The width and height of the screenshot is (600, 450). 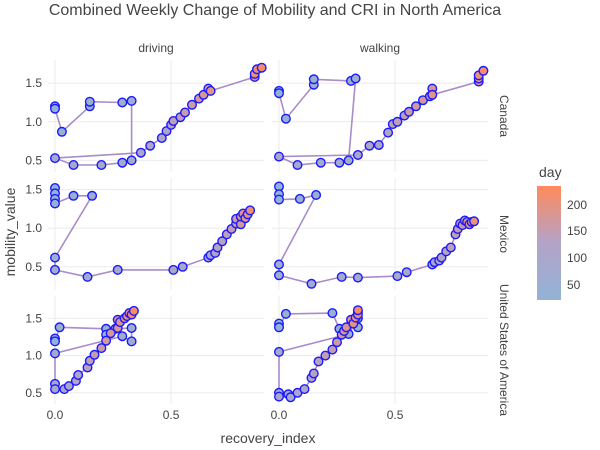 I want to click on legend-title: day, so click(x=550, y=172).